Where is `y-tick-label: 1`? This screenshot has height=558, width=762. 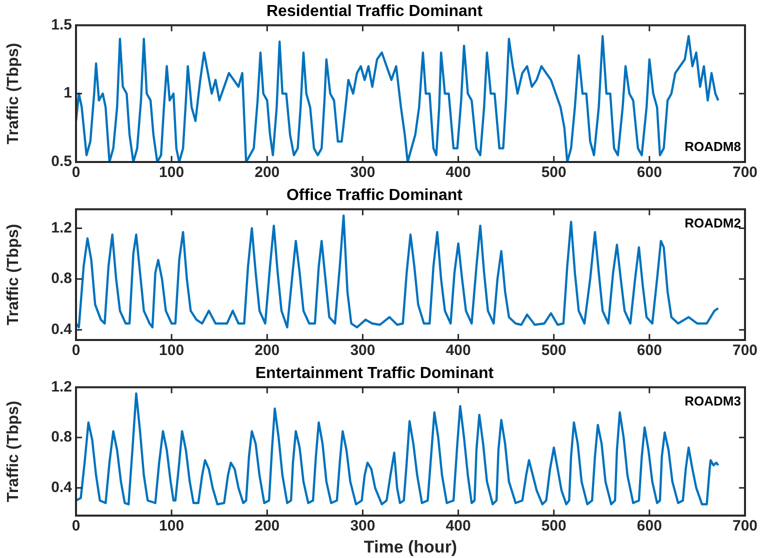 y-tick-label: 1 is located at coordinates (68, 93).